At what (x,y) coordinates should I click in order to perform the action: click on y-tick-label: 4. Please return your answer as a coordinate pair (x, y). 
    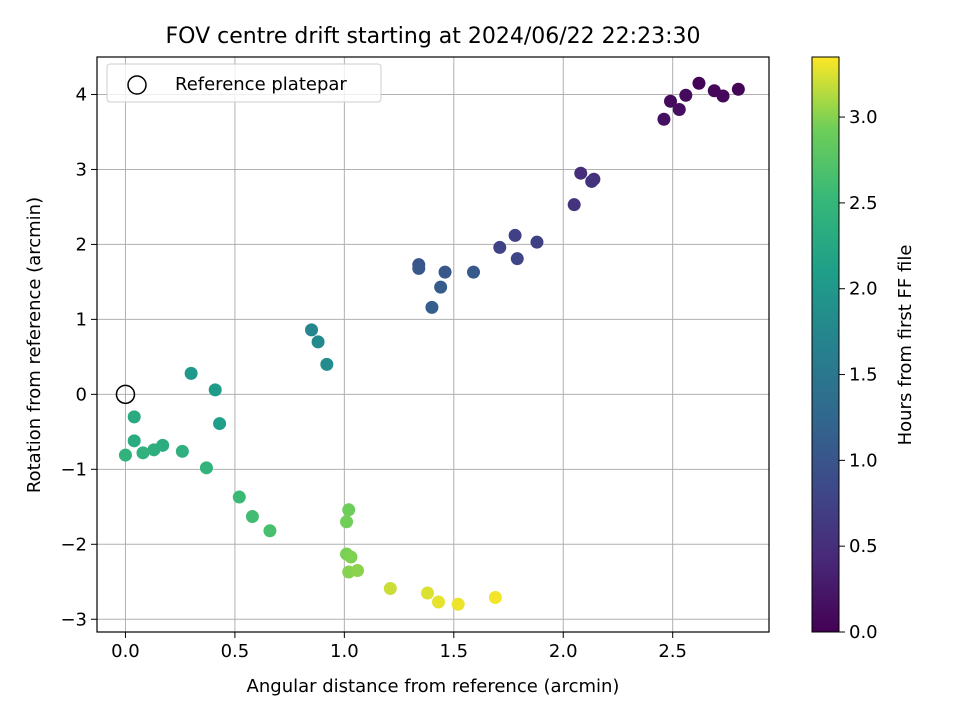
    Looking at the image, I should click on (81, 94).